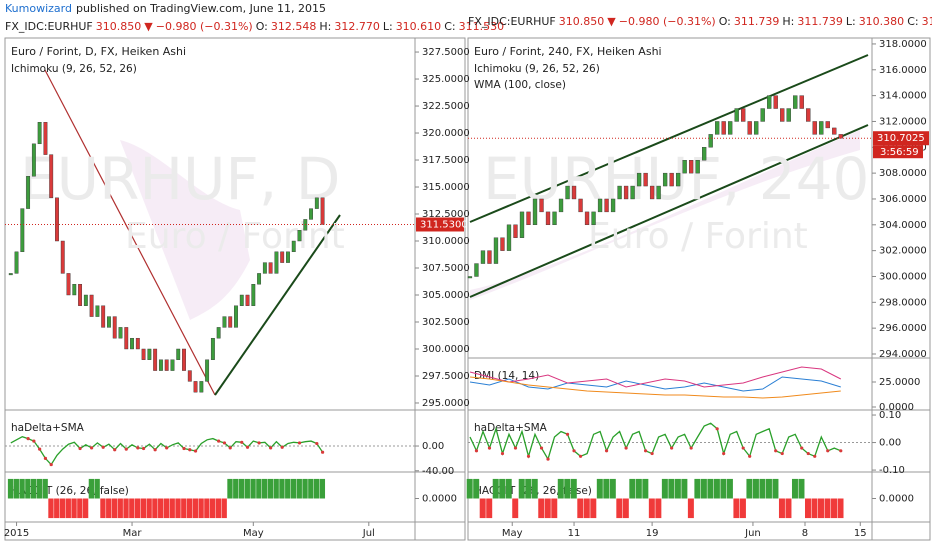 The height and width of the screenshot is (550, 932). Describe the element at coordinates (446, 160) in the screenshot. I see `y-tick-label: 317.5000` at that location.